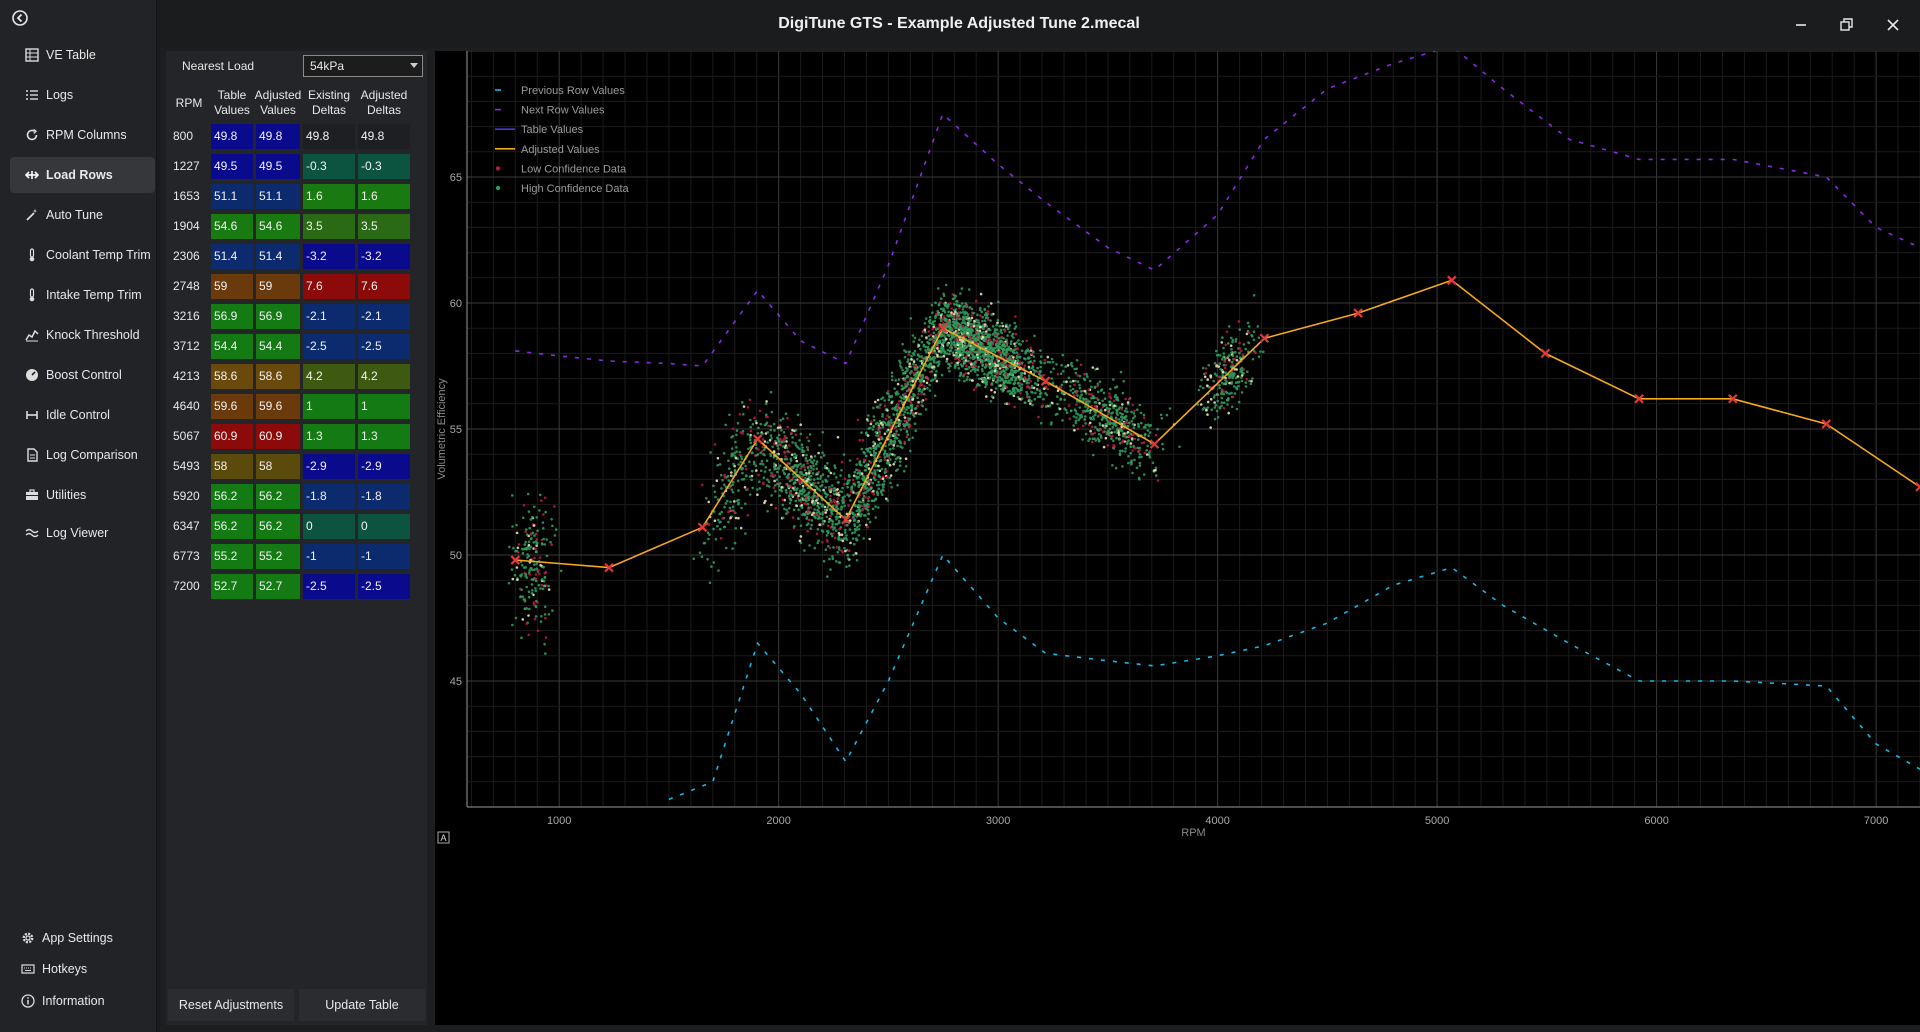  I want to click on sidebar-item-coolant-temp-trim: Coolant Temp Trim, so click(82, 255).